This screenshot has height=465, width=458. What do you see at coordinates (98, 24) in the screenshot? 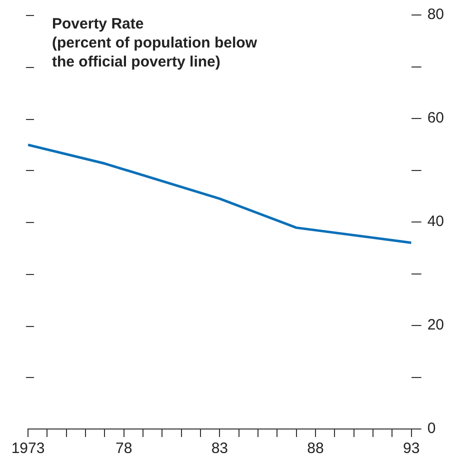
I see `chart-title: Poverty Rate` at bounding box center [98, 24].